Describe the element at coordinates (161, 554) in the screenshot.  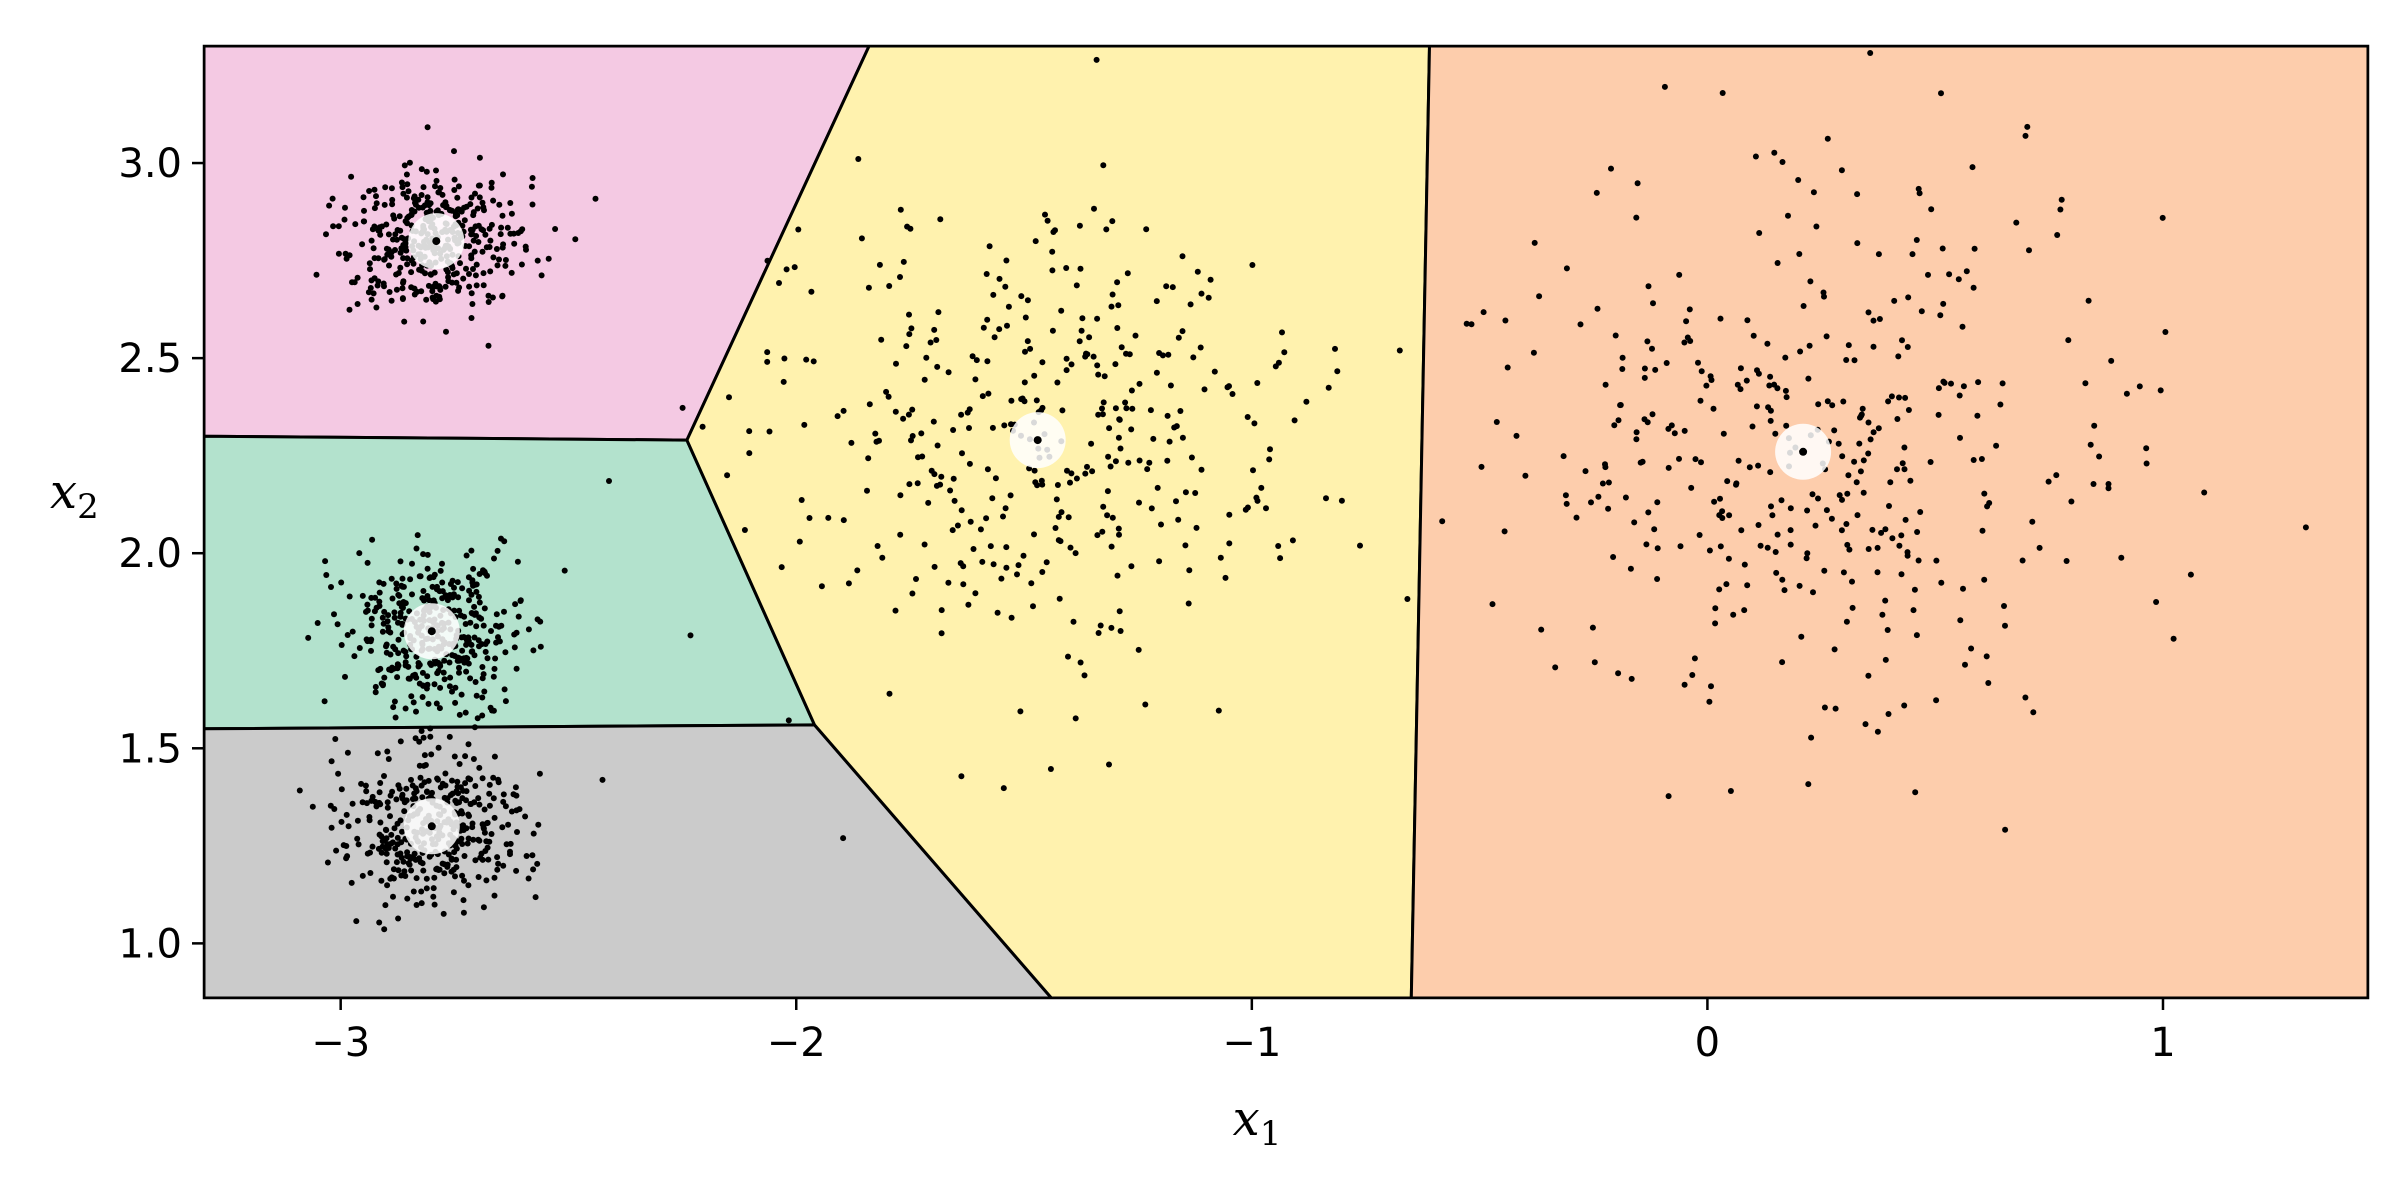
I see `y-axis-ticks: 1.0 1.5 2.0 2.5 3.0` at that location.